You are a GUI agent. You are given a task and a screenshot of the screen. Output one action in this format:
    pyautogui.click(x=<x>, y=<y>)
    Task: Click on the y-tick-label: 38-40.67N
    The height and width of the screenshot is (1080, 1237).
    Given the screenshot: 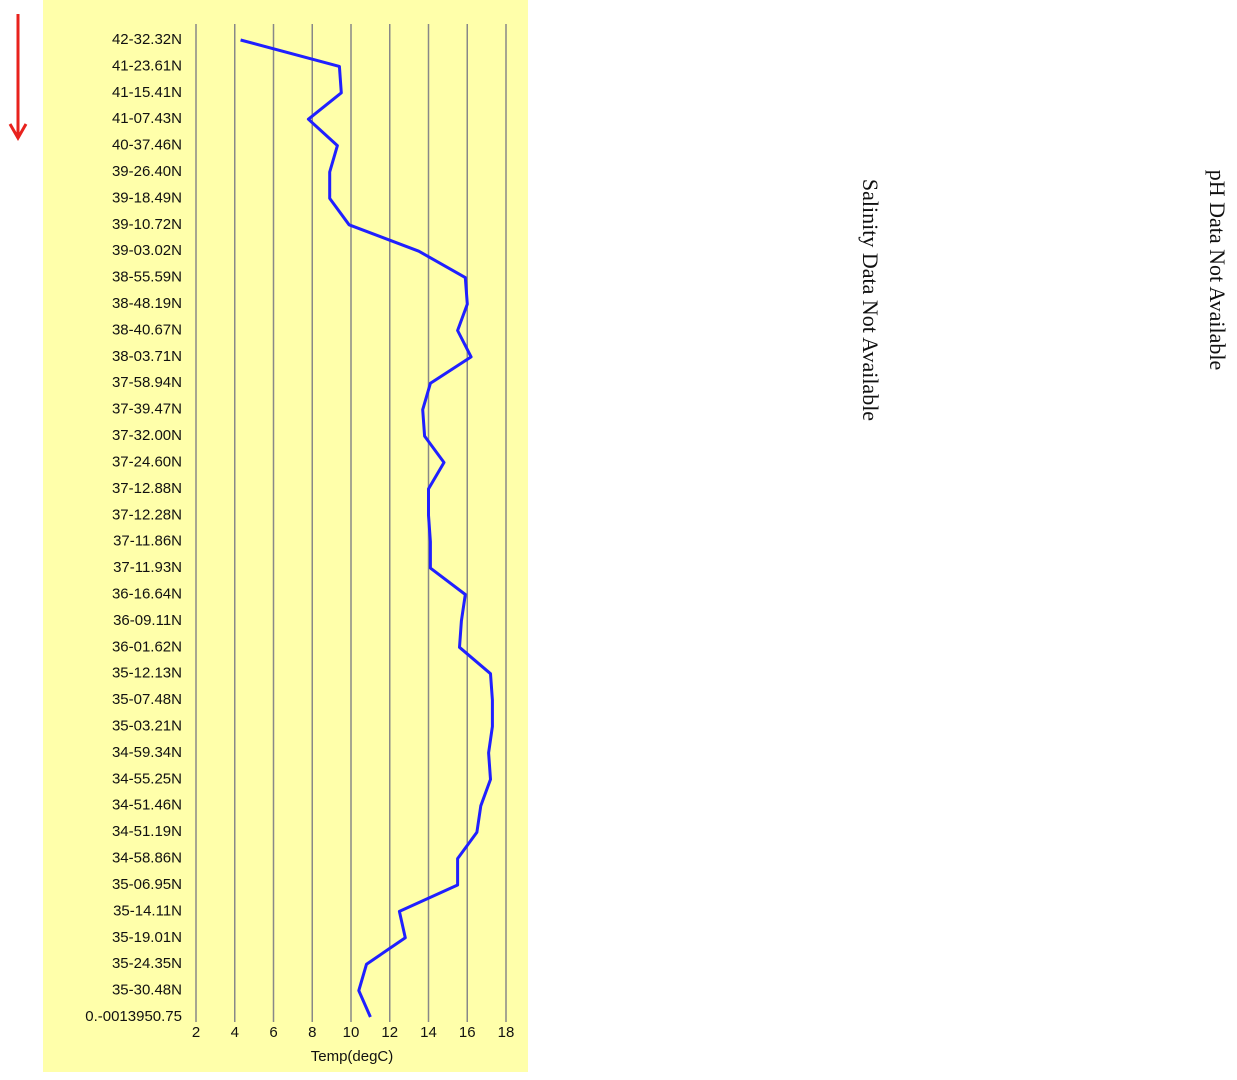 What is the action you would take?
    pyautogui.click(x=147, y=329)
    